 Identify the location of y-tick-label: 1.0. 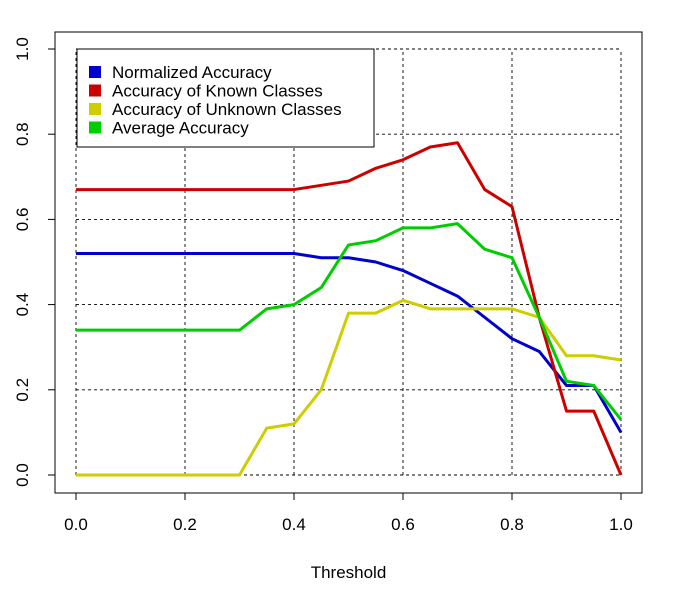
(22, 49).